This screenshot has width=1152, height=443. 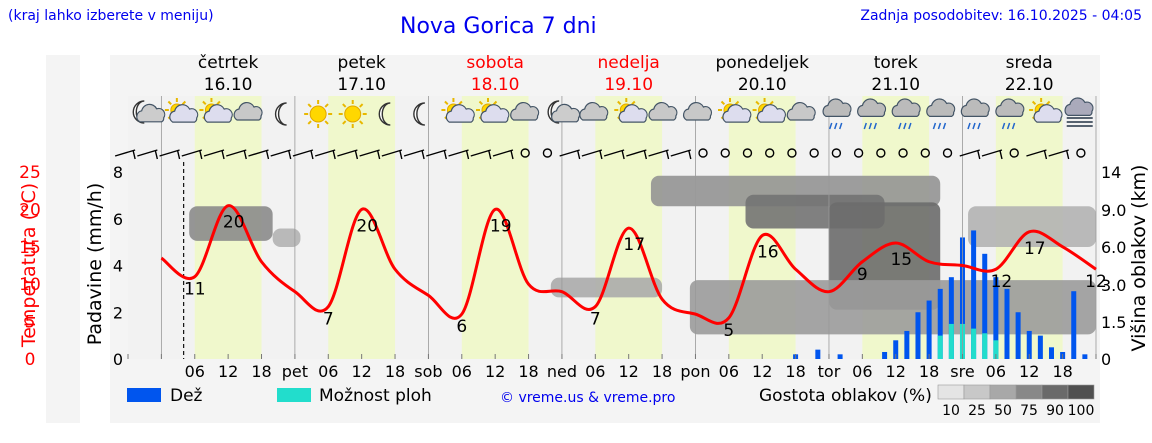 I want to click on day-name: sobota, so click(x=495, y=63).